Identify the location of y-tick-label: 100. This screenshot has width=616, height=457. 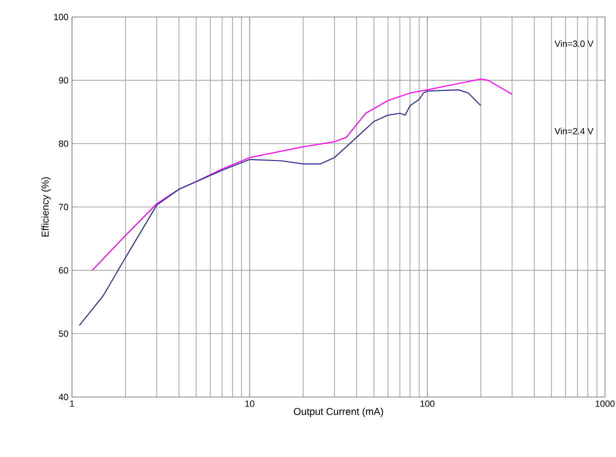
(61, 17).